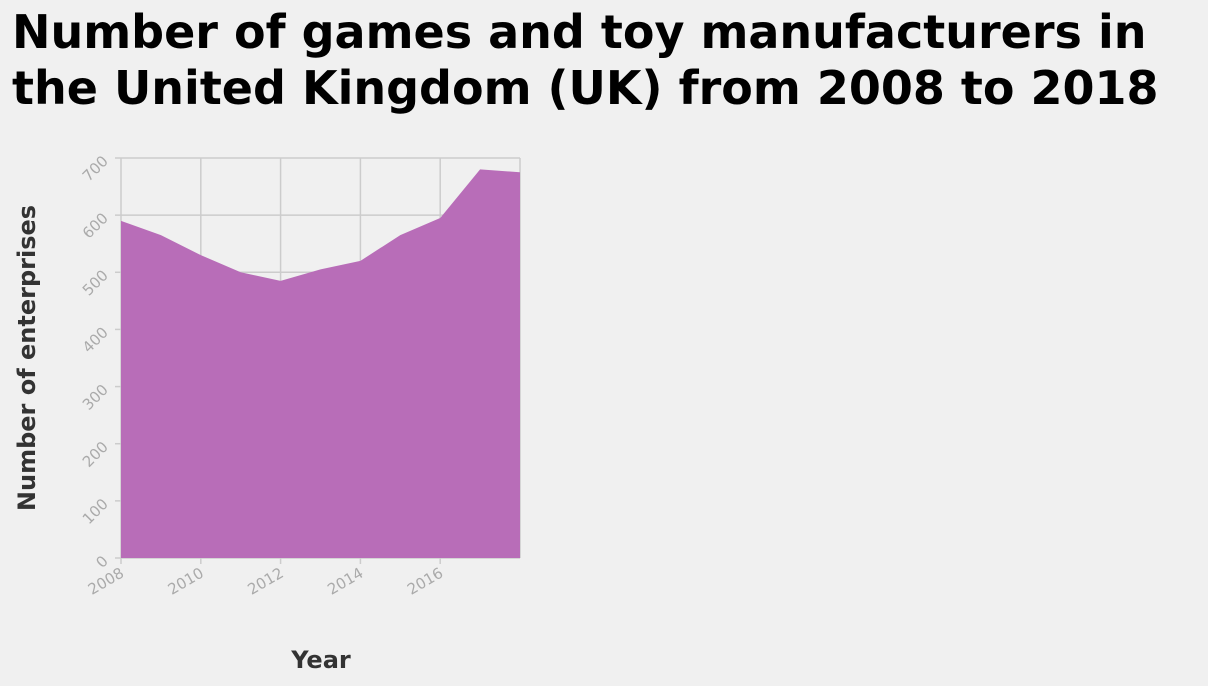  What do you see at coordinates (95, 454) in the screenshot?
I see `y-tick-label: 200` at bounding box center [95, 454].